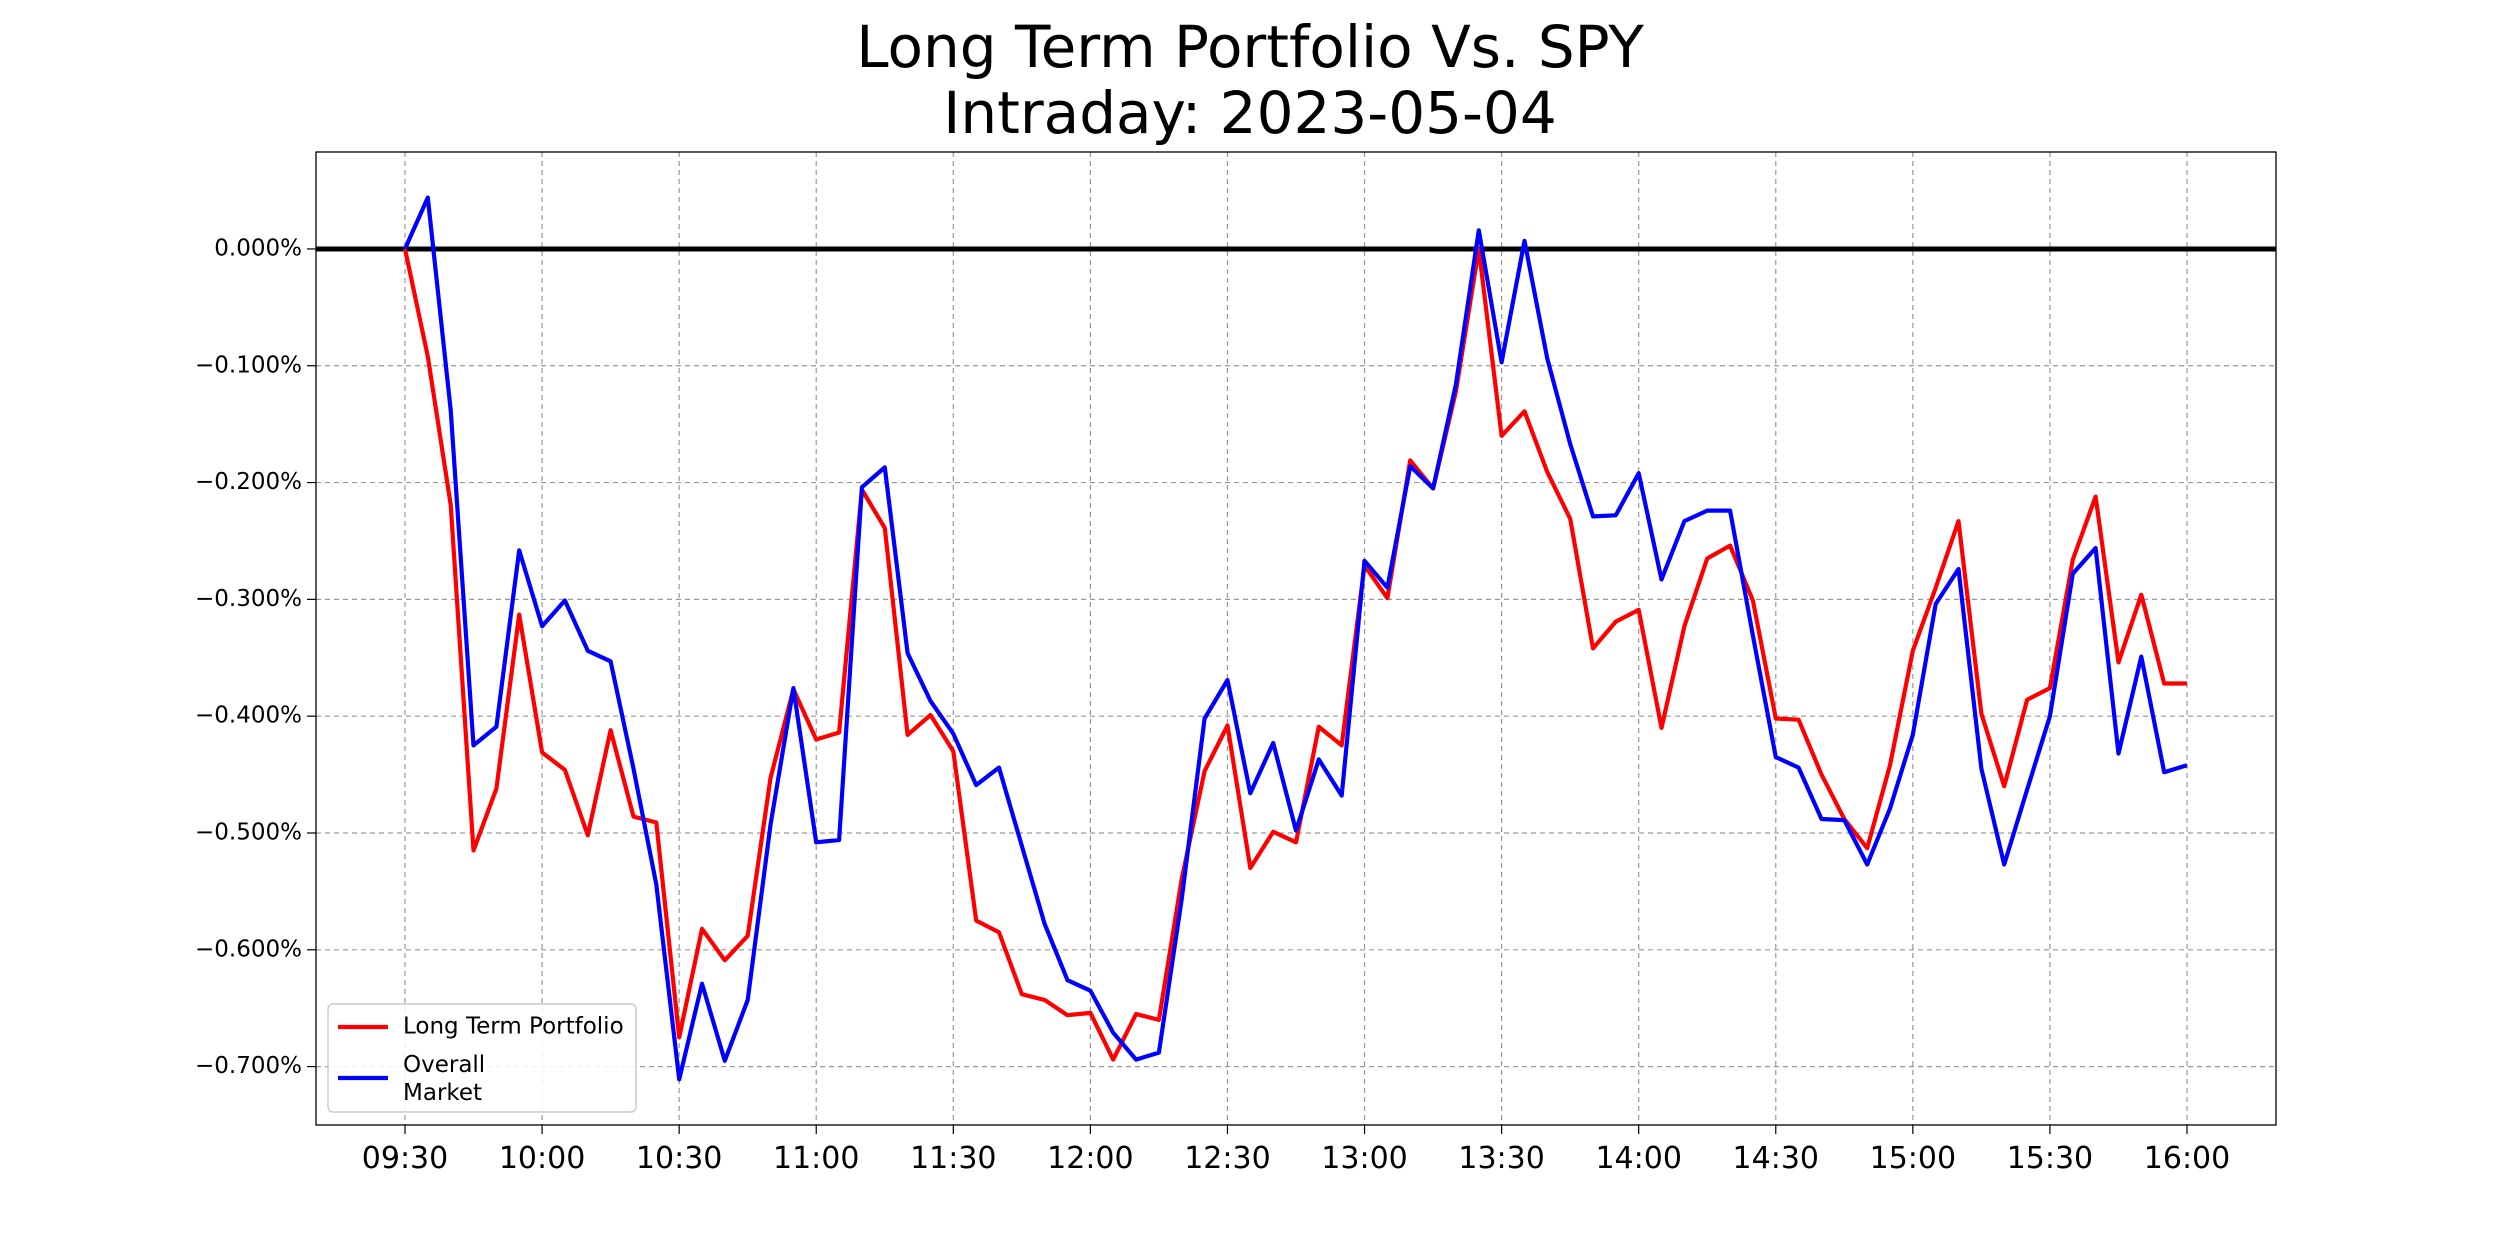 The width and height of the screenshot is (2500, 1250). I want to click on x-tick-label: 10:30, so click(679, 1158).